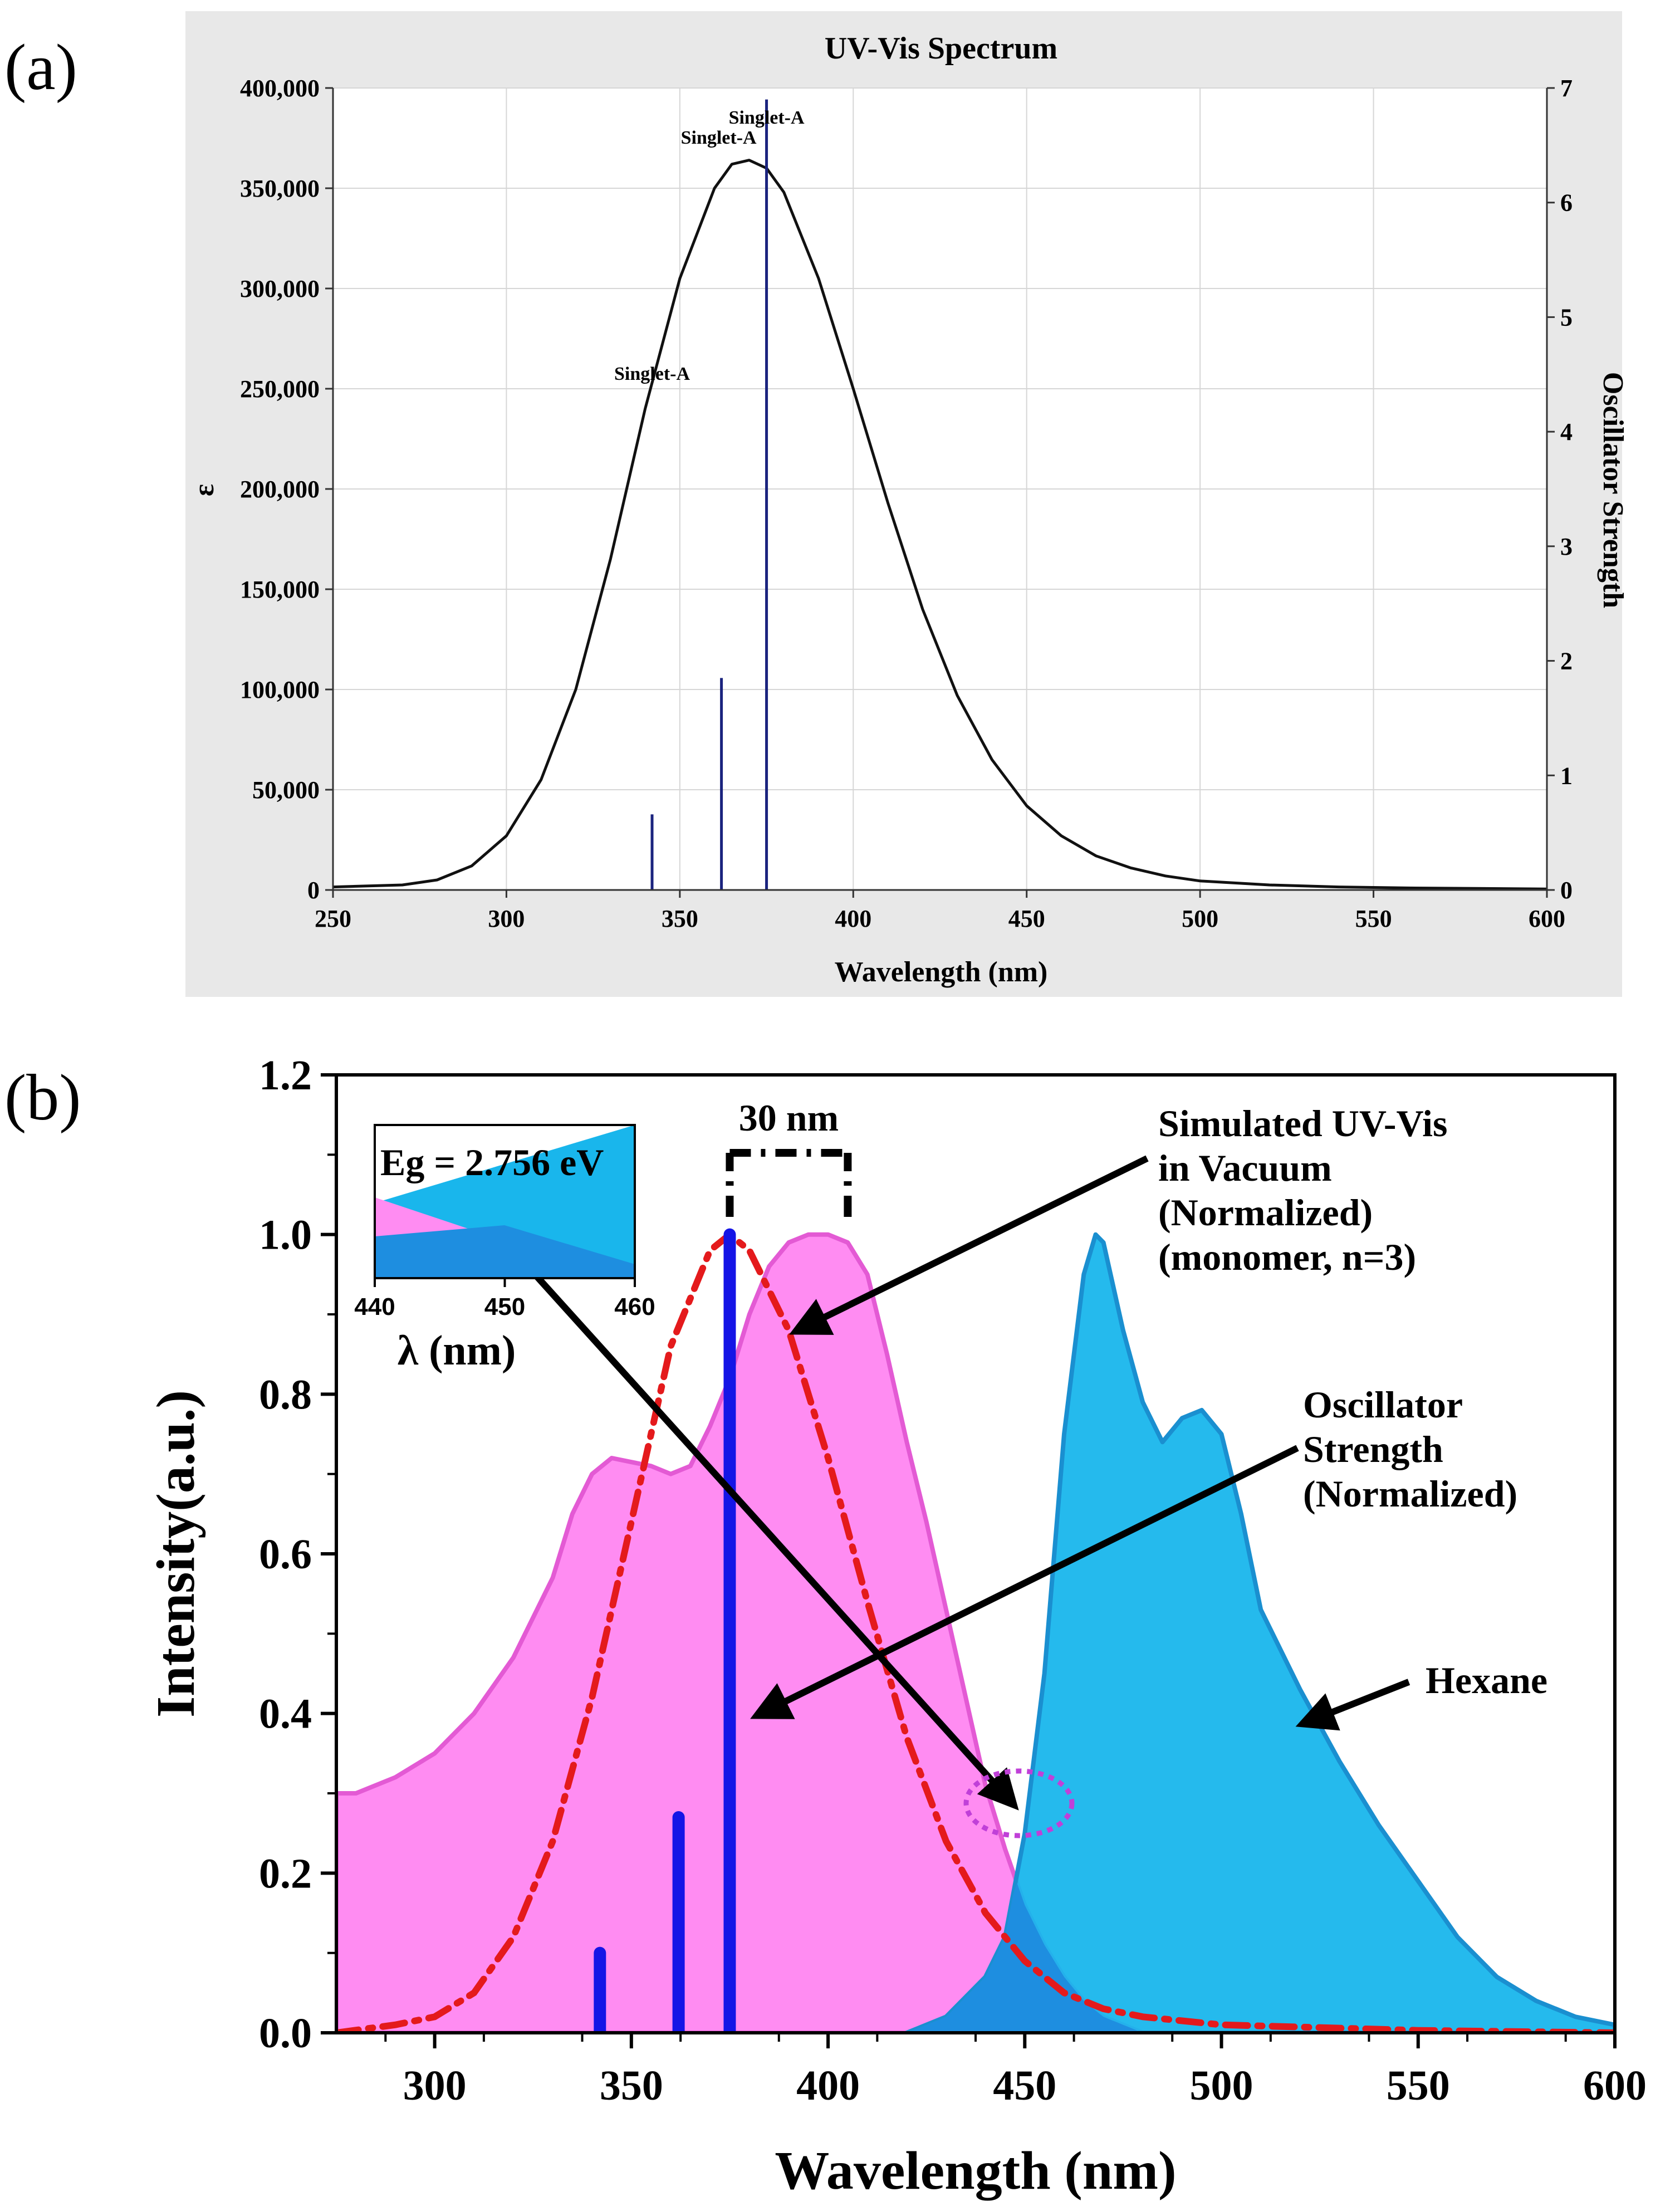 The image size is (1680, 2211). What do you see at coordinates (176, 1554) in the screenshot?
I see `panel-b-y-axis-label: Intensity(a.u.)` at bounding box center [176, 1554].